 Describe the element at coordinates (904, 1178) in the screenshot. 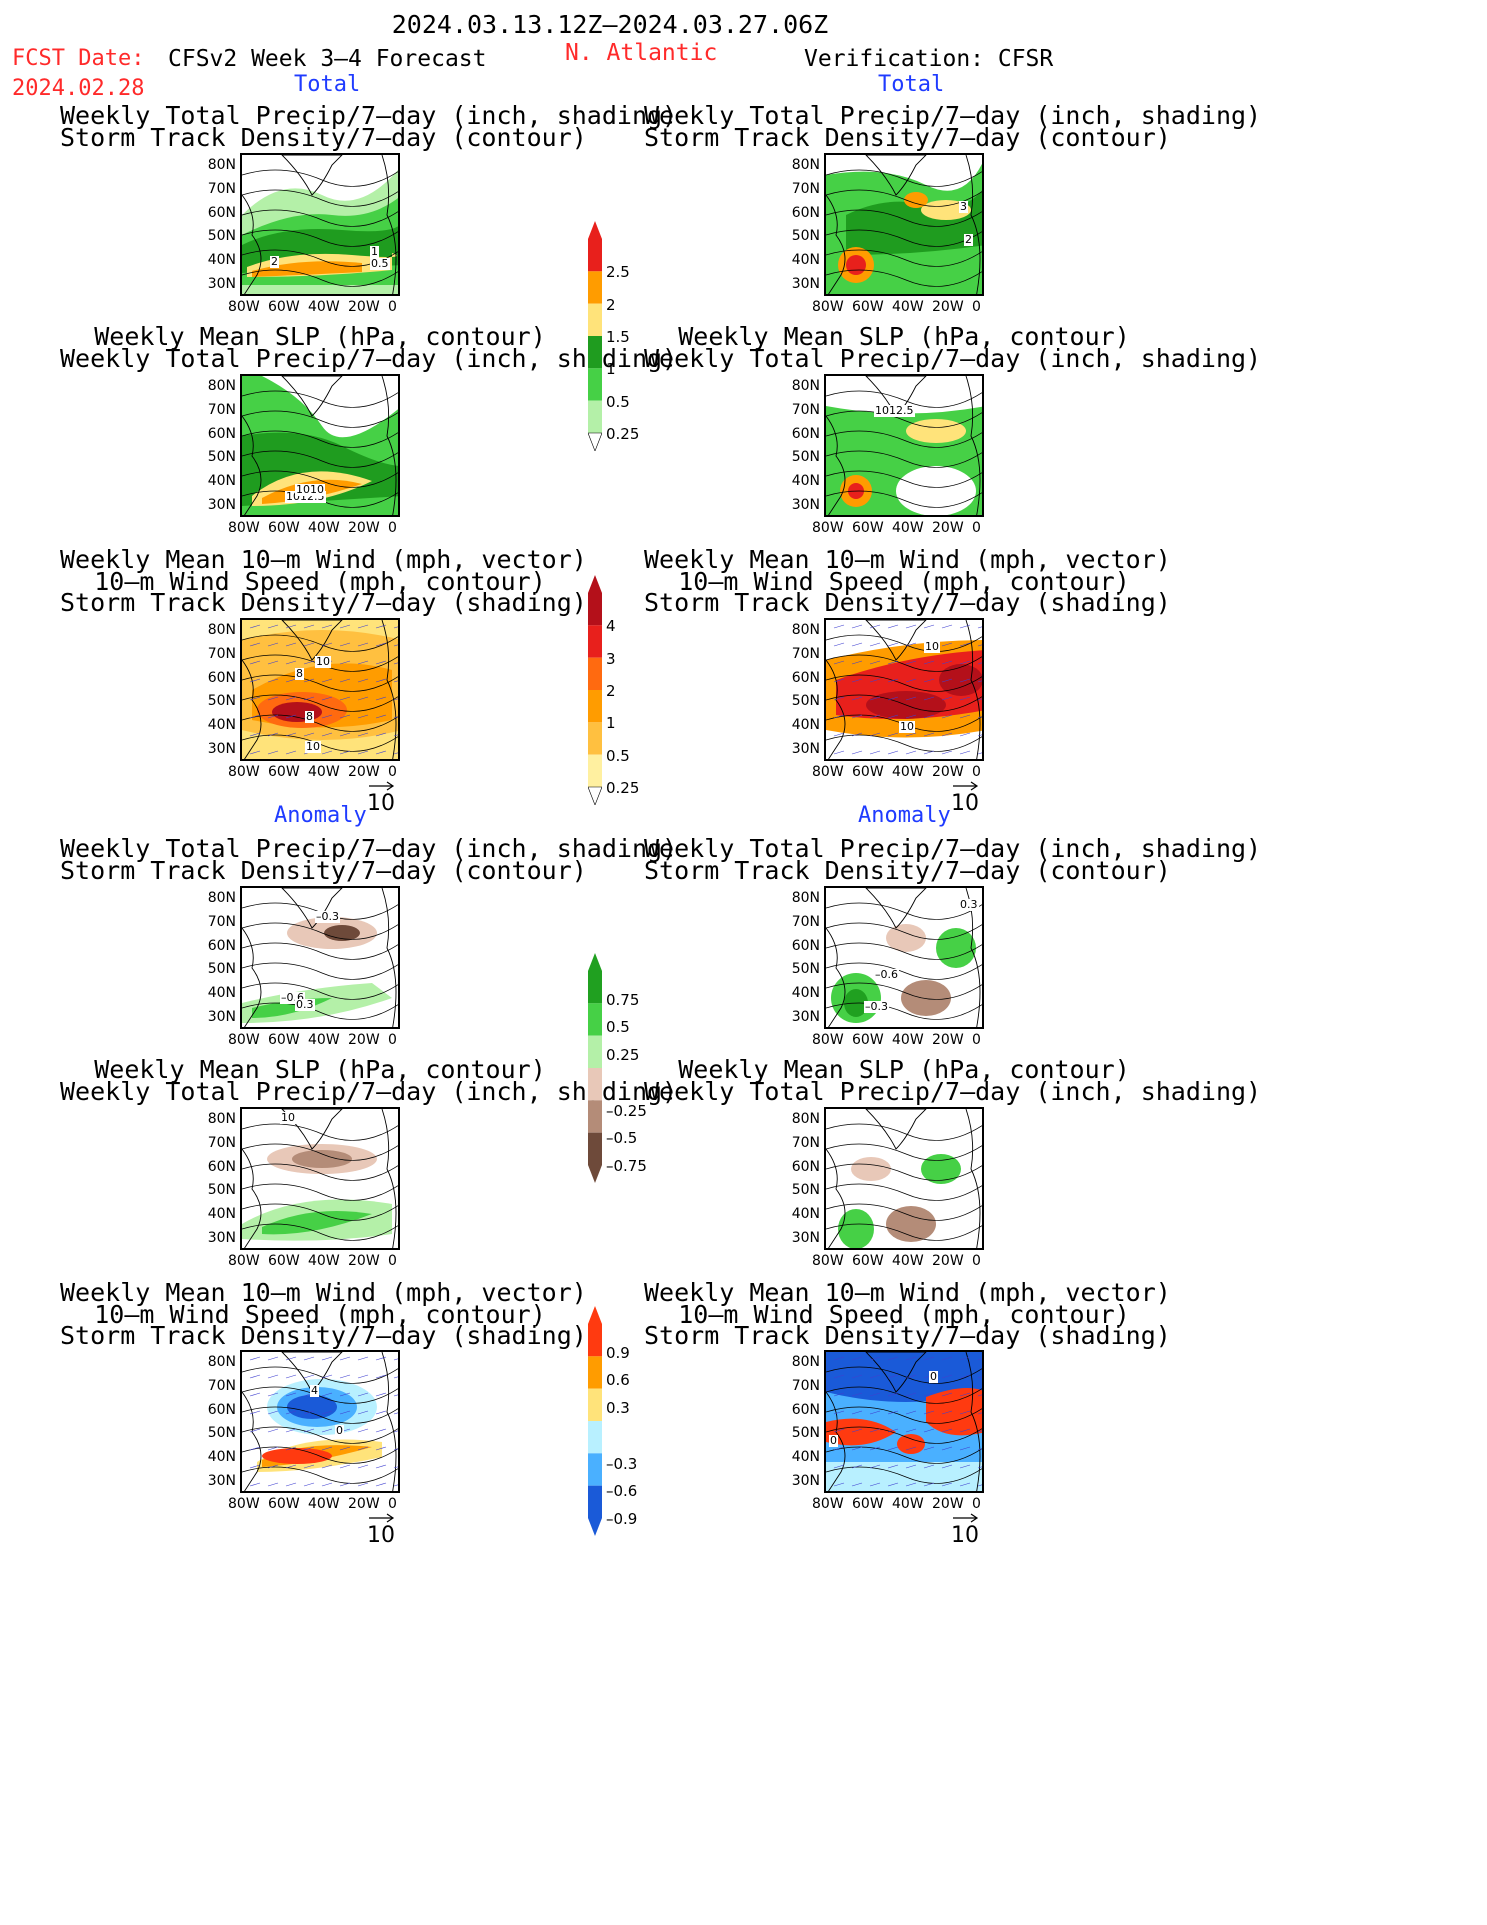

I see `map-a2r` at that location.